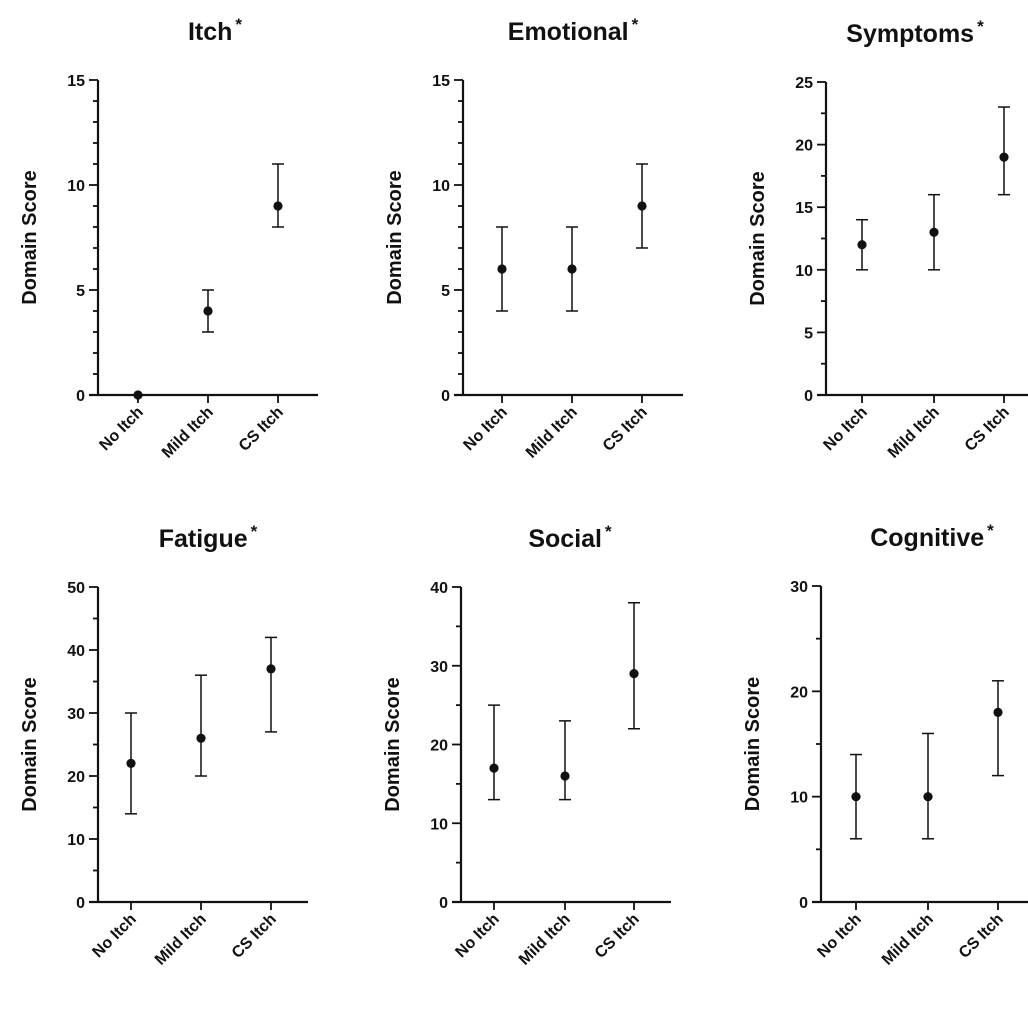 The width and height of the screenshot is (1028, 1010). I want to click on panel-title: Emotional *, so click(573, 30).